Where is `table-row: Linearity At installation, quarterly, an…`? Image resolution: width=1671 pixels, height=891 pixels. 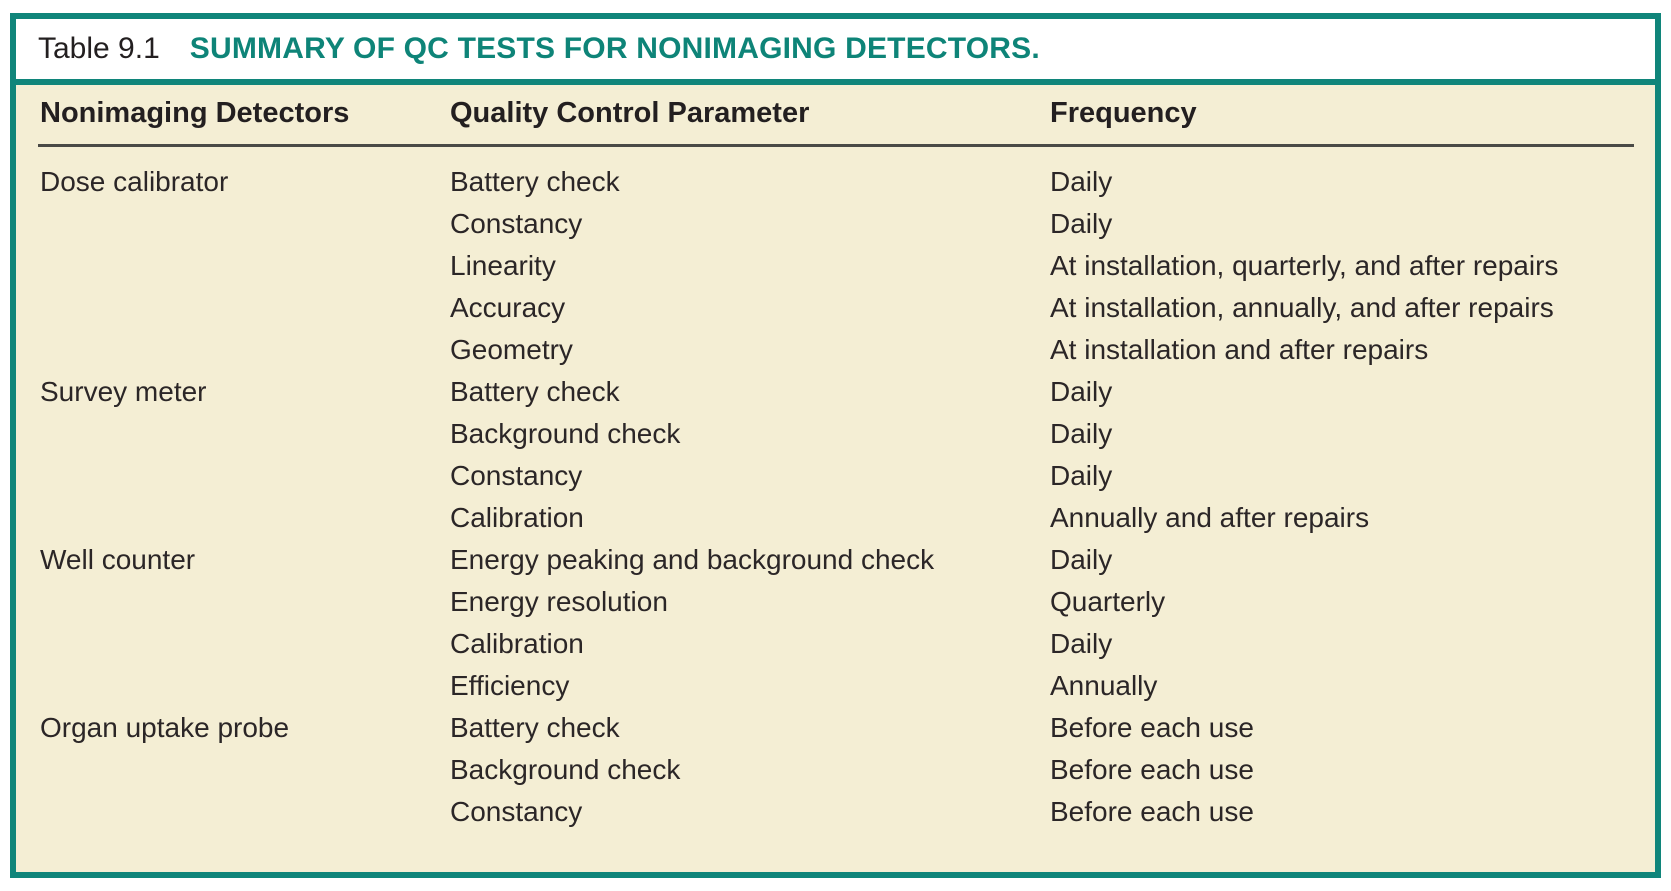 table-row: Linearity At installation, quarterly, an… is located at coordinates (847, 266).